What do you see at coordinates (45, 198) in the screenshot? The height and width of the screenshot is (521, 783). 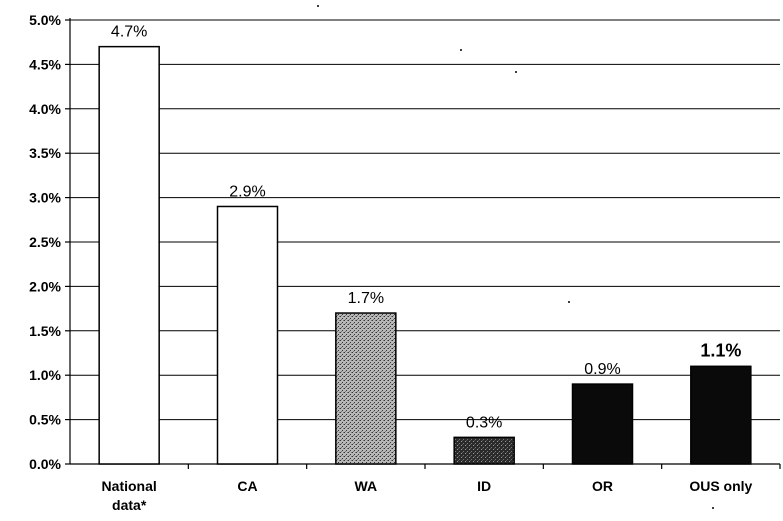 I see `y-tick-label: 3.0%` at bounding box center [45, 198].